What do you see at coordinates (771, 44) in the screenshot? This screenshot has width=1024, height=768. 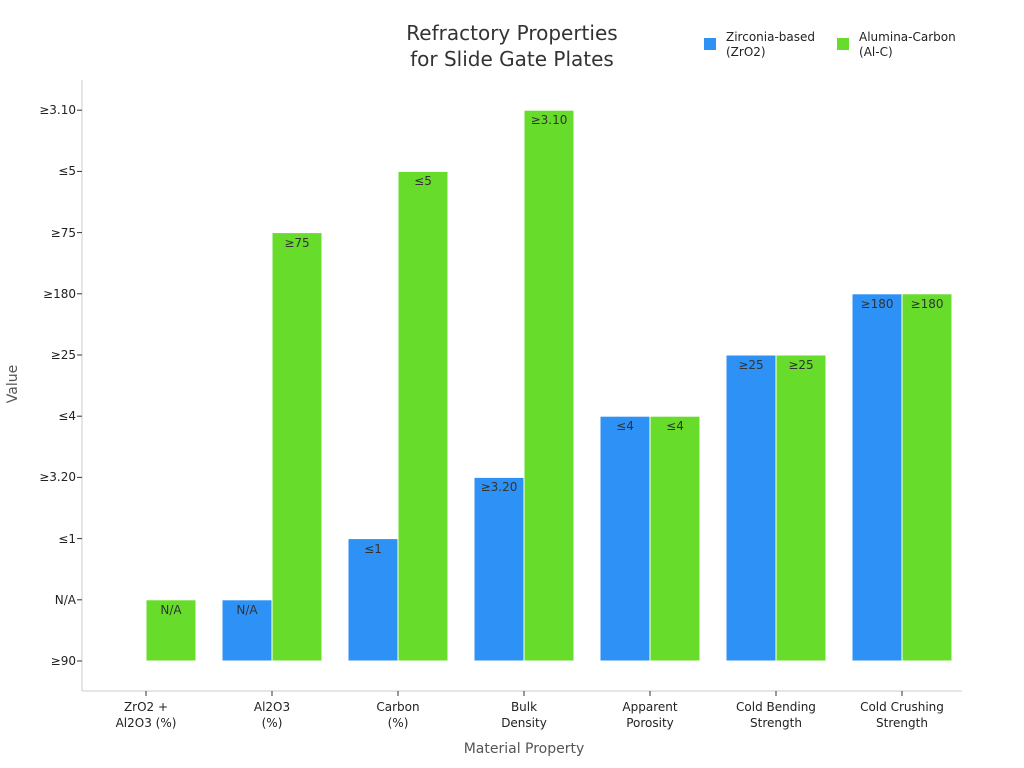 I see `legend-label-zirconia: Zirconia-based (ZrO2)` at bounding box center [771, 44].